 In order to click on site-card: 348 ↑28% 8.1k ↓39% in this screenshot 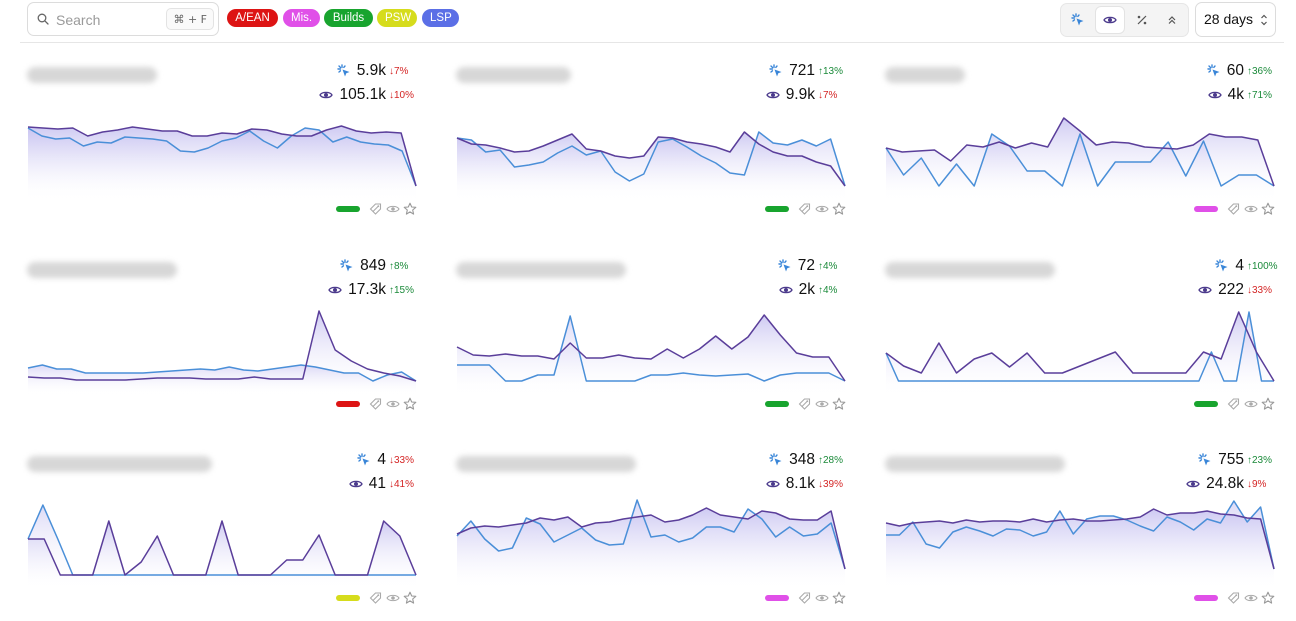, I will do `click(651, 529)`.